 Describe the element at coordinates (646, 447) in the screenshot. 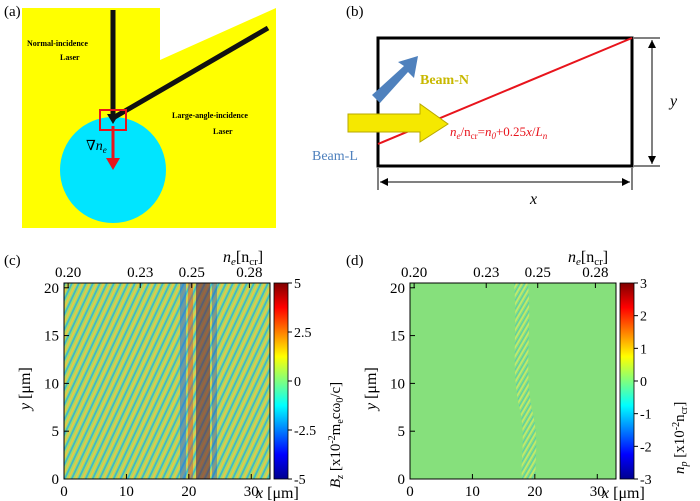

I see `colorbar-tick-label: -2` at that location.